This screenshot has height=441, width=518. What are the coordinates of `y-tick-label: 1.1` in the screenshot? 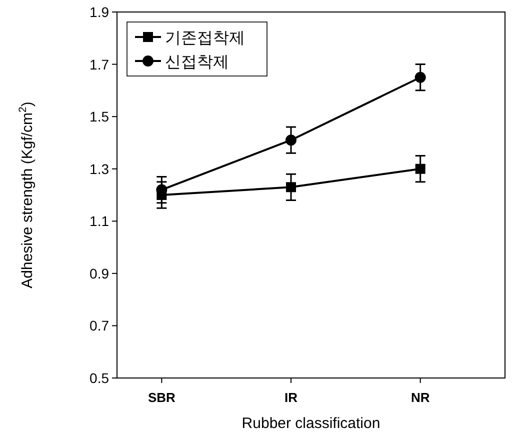 It's located at (100, 221).